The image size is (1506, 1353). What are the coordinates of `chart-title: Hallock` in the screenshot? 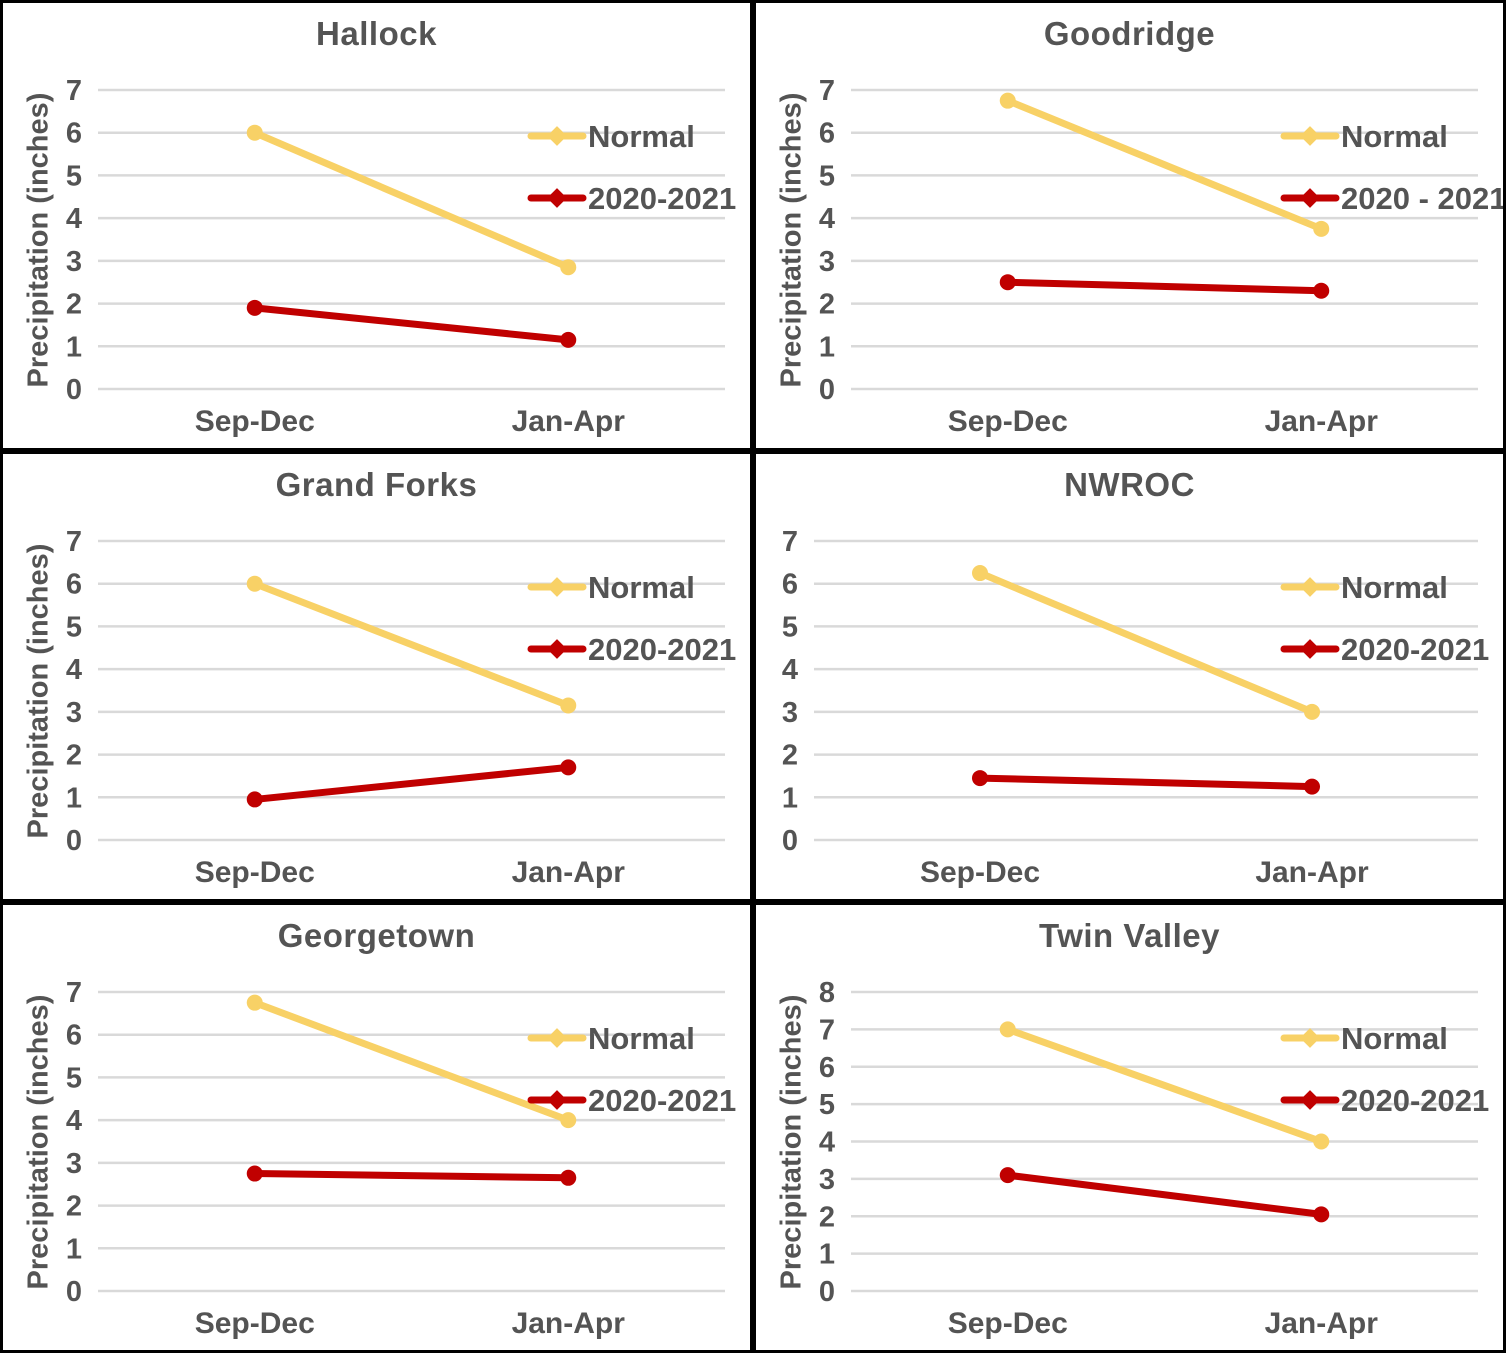 It's located at (376, 33).